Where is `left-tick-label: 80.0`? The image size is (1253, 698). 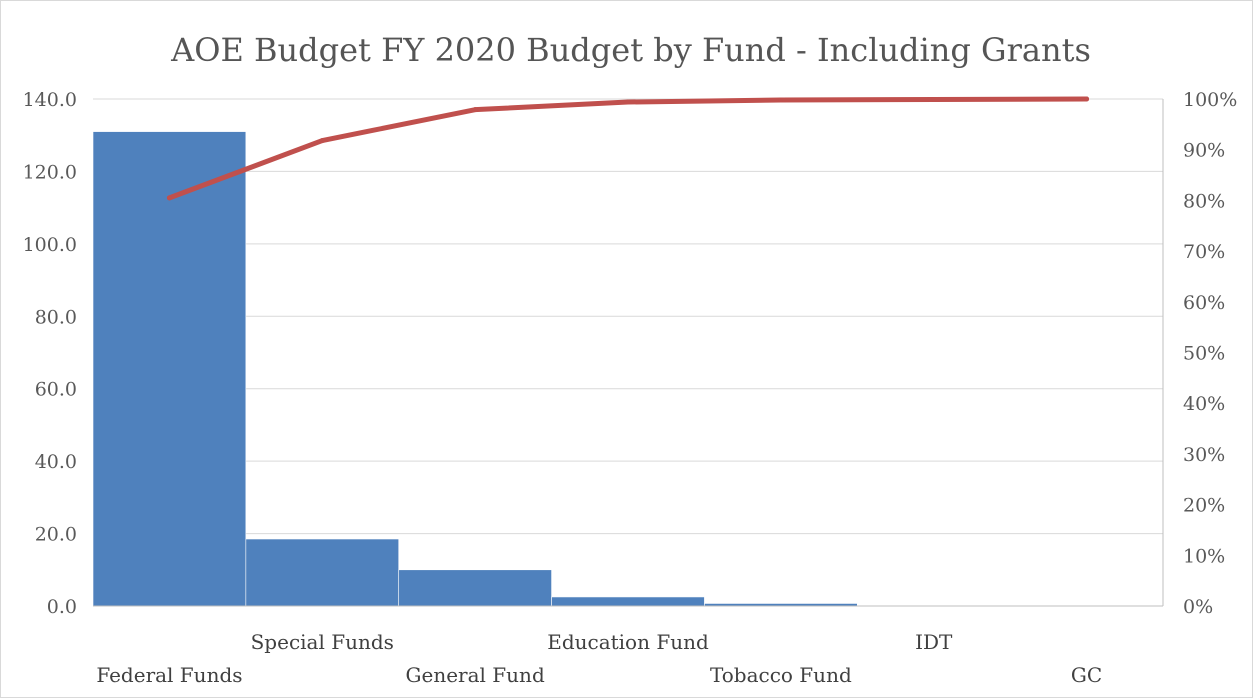
left-tick-label: 80.0 is located at coordinates (56, 317).